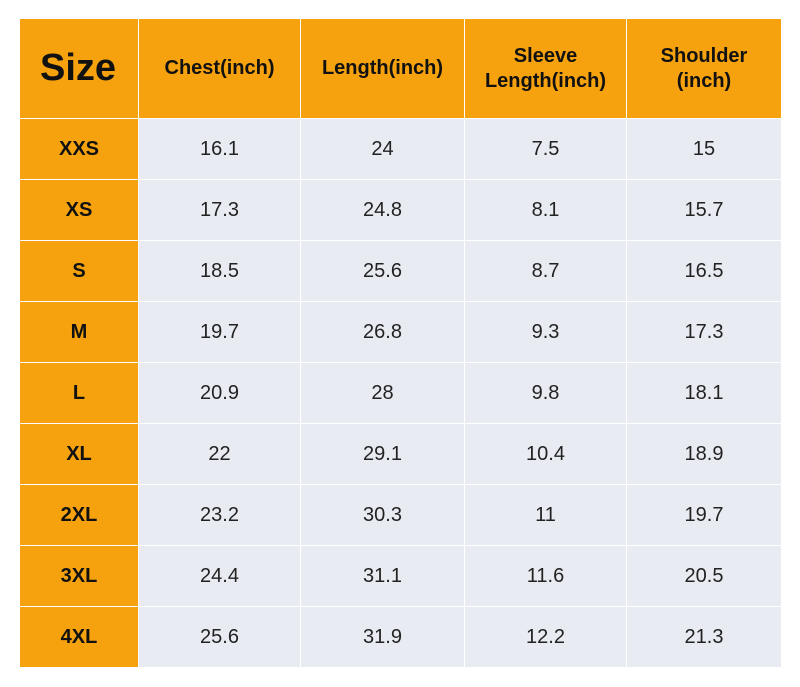  Describe the element at coordinates (545, 271) in the screenshot. I see `cell-sleeve: 8.7` at that location.